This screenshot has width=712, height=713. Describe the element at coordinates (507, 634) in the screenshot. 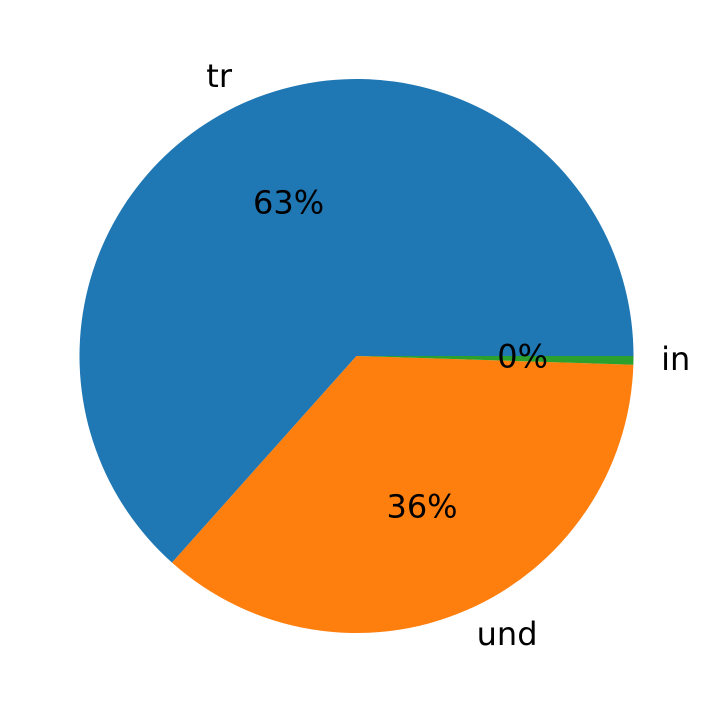

I see `slice-label-und: und` at that location.